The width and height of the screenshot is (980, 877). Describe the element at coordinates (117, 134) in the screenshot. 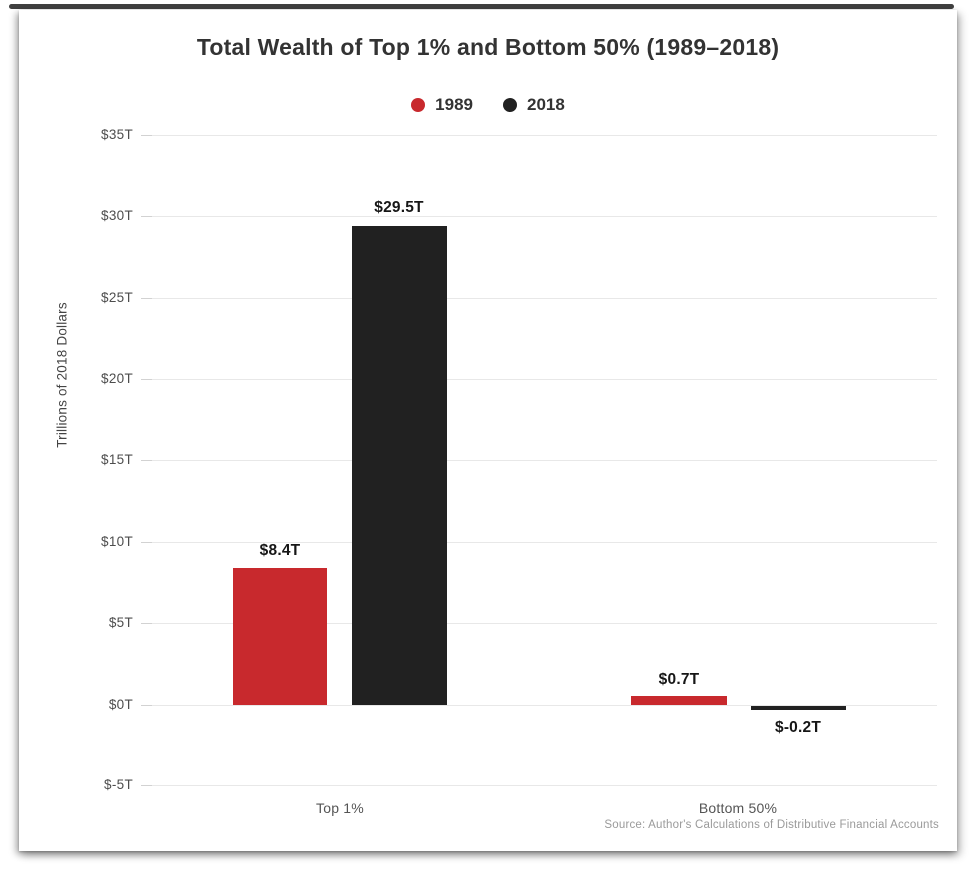

I see `y-tick-label: $35T` at that location.